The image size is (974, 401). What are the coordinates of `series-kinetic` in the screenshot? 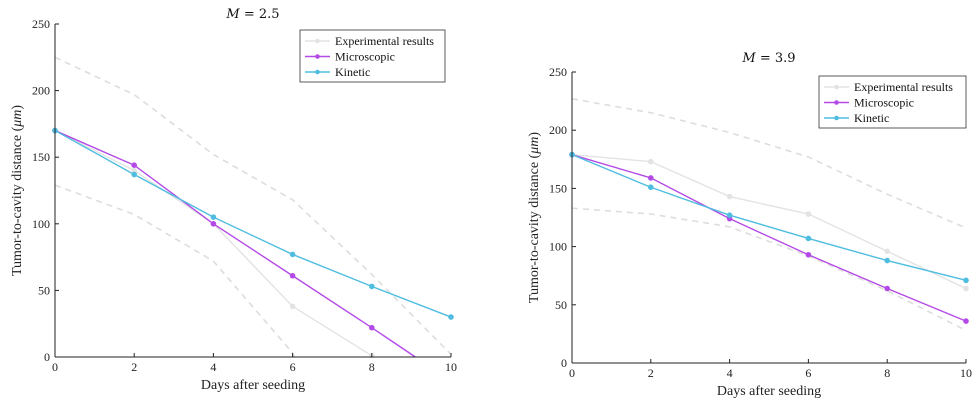 It's located at (769, 217).